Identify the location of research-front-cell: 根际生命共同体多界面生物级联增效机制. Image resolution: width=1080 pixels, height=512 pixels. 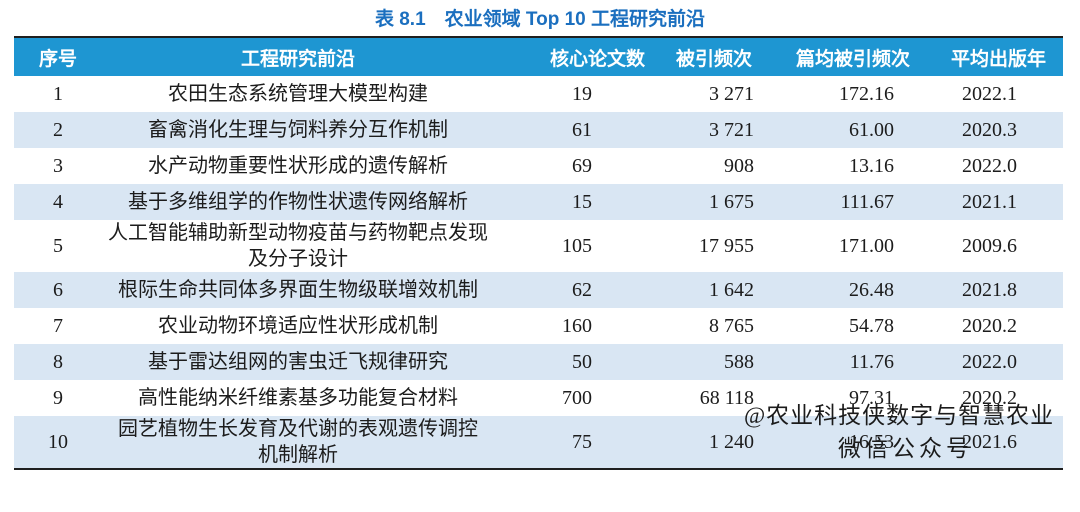
(298, 290).